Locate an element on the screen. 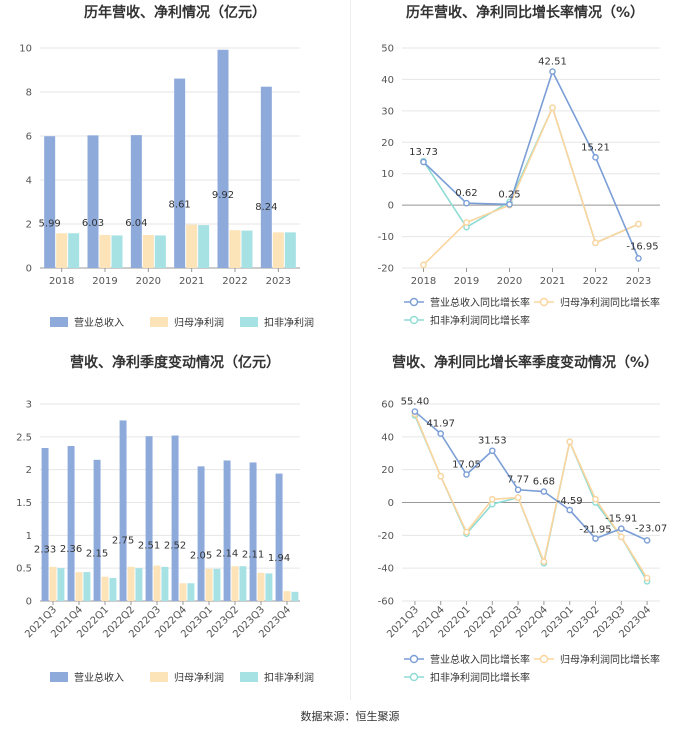 This screenshot has width=700, height=734. y-tick-label: 2.5 is located at coordinates (24, 437).